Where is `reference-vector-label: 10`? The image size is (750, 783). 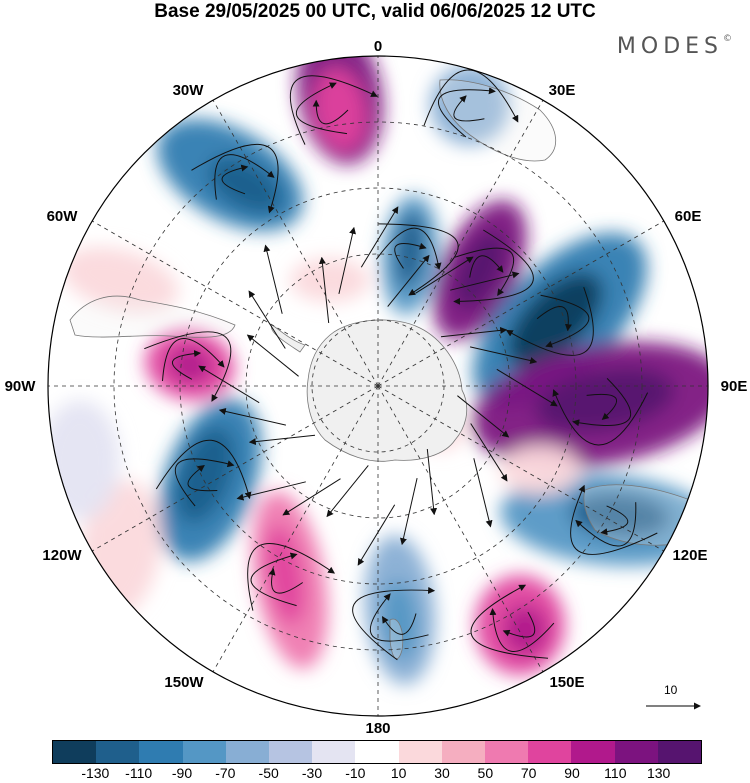
reference-vector-label: 10 is located at coordinates (671, 690).